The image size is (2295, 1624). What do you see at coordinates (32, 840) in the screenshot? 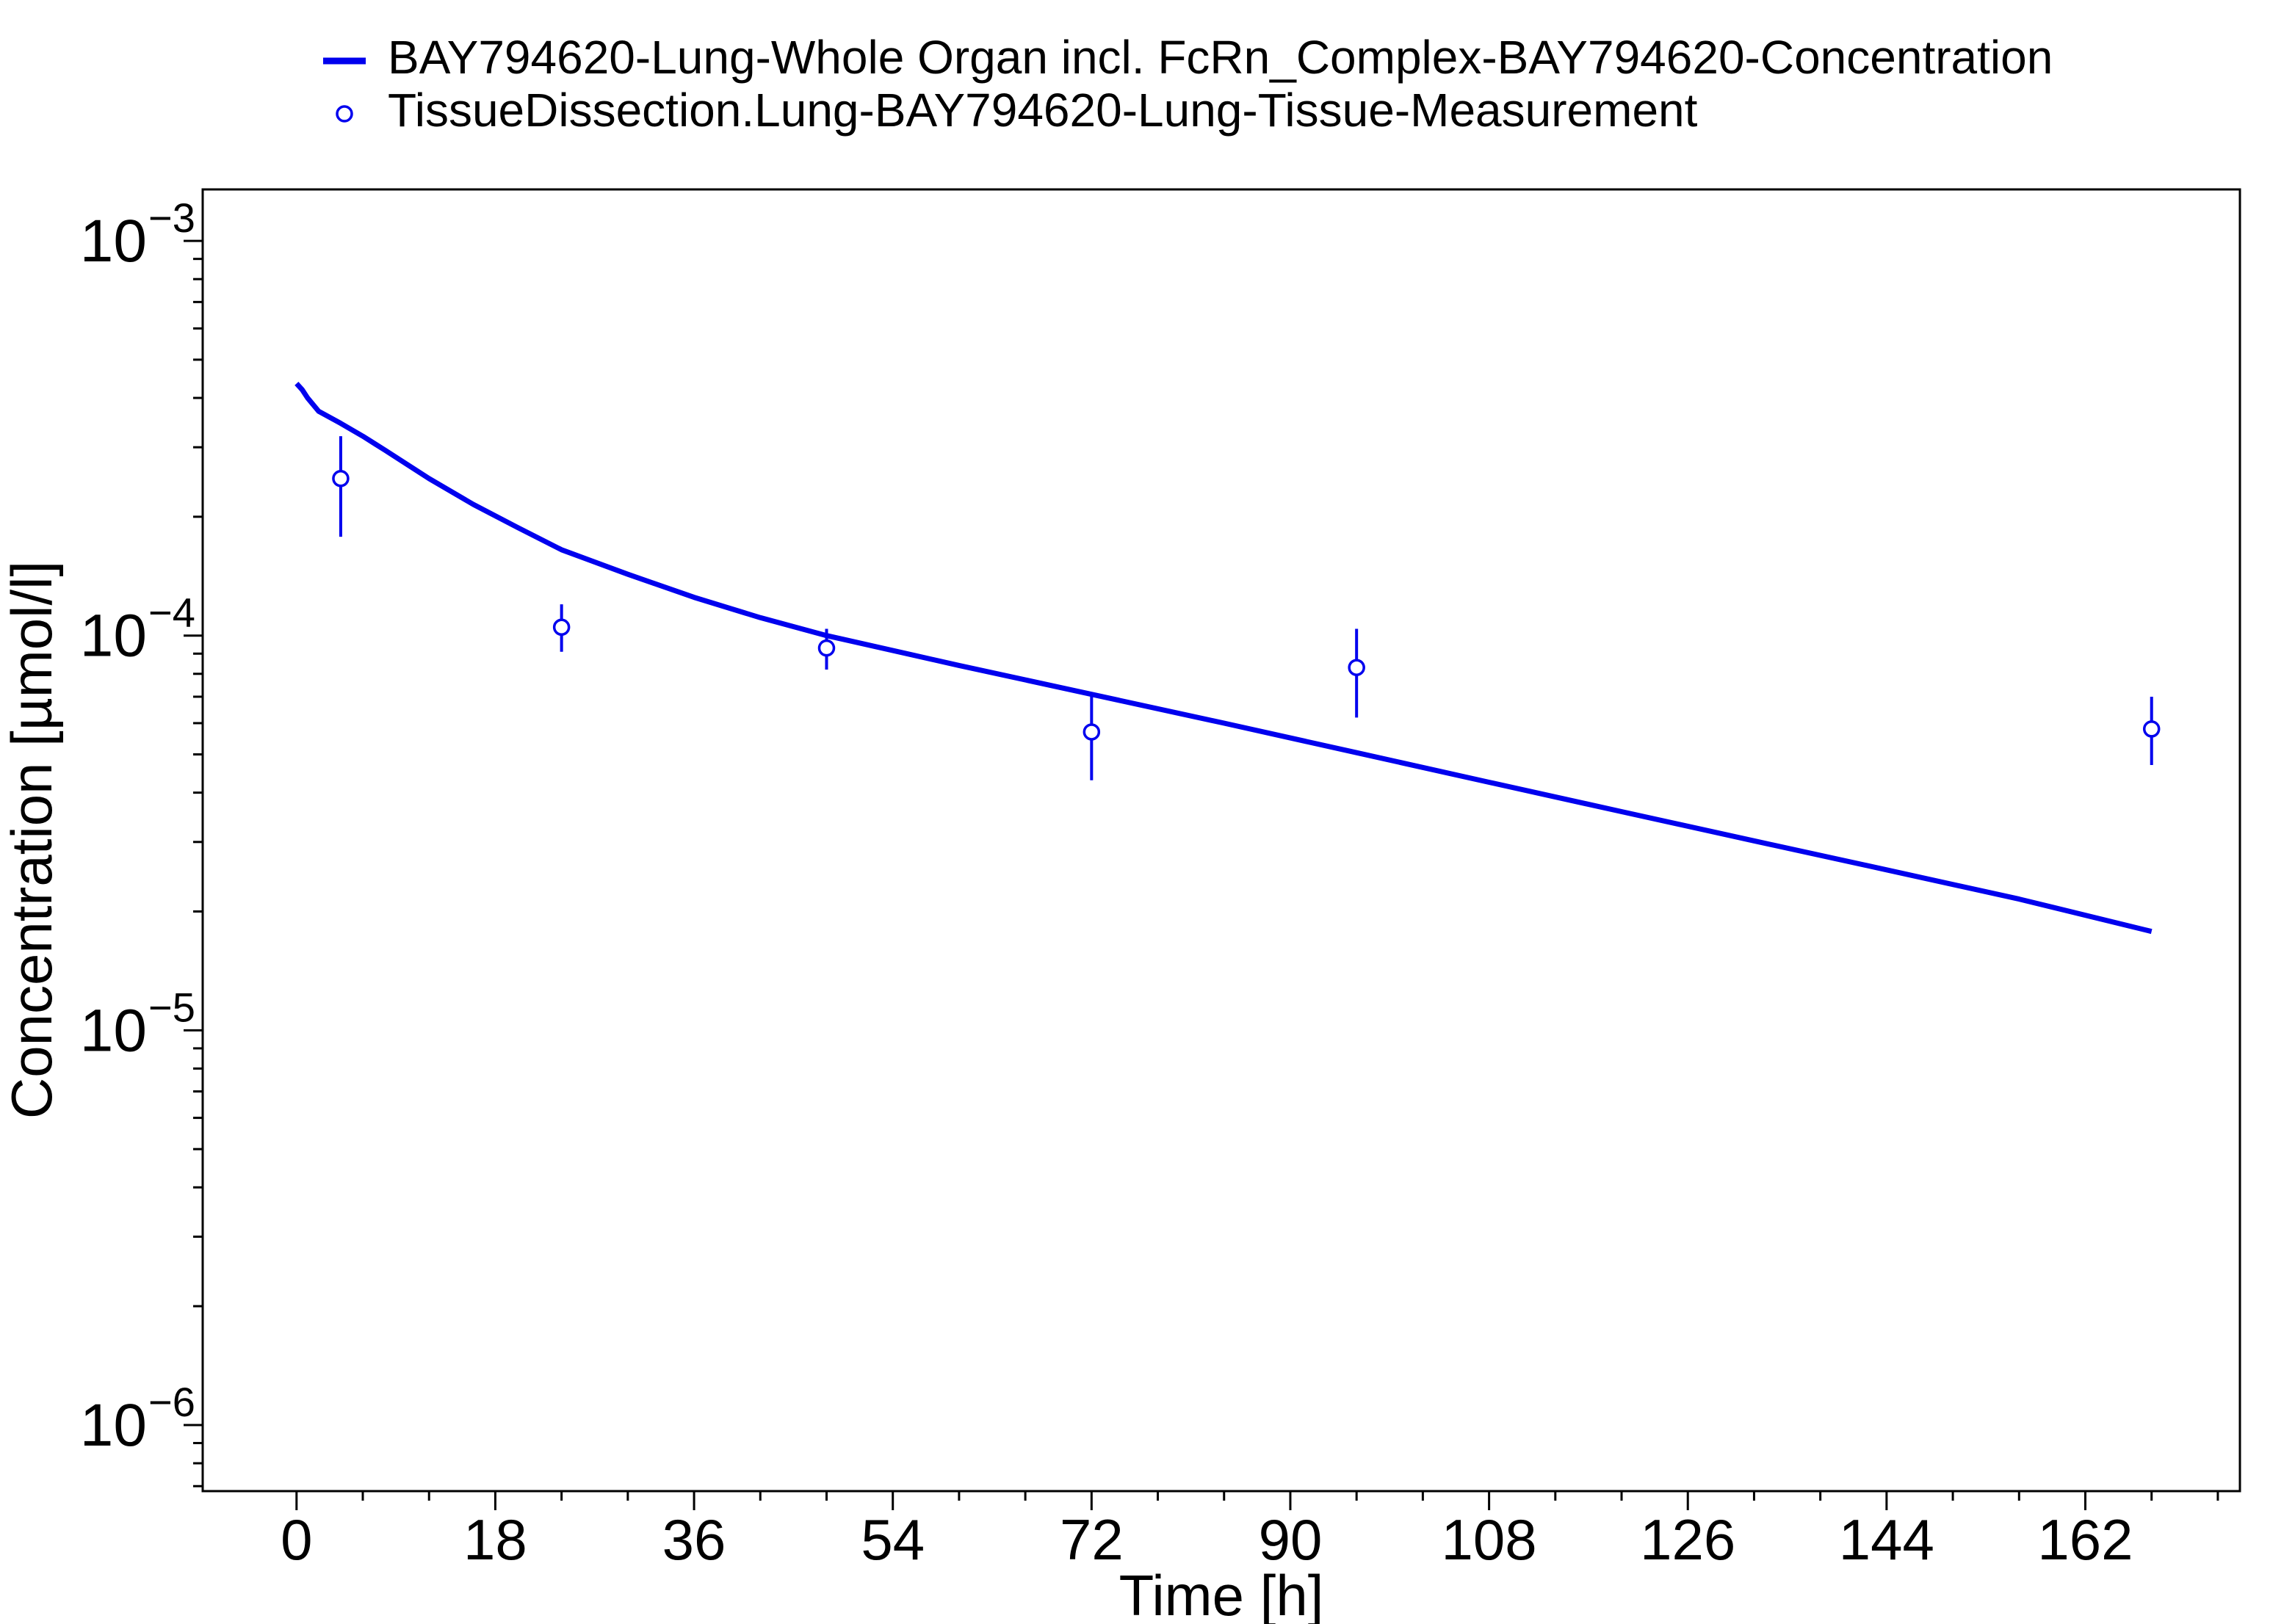
I see `y-axis-label: Concentration [µmol/l]` at bounding box center [32, 840].